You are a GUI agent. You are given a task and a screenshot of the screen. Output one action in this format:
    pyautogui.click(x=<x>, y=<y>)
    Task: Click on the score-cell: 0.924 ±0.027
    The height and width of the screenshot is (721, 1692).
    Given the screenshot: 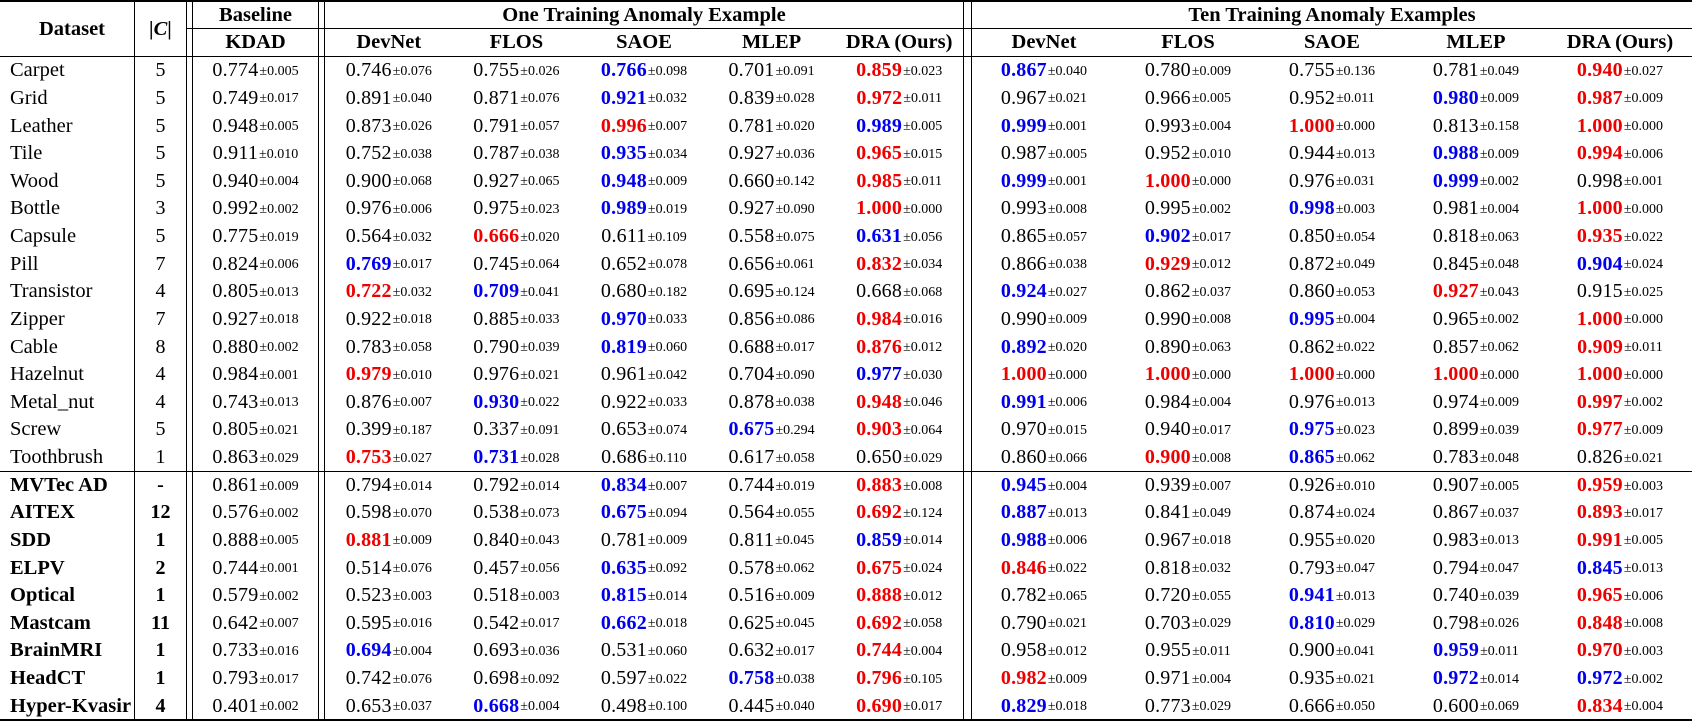 What is the action you would take?
    pyautogui.click(x=1044, y=292)
    